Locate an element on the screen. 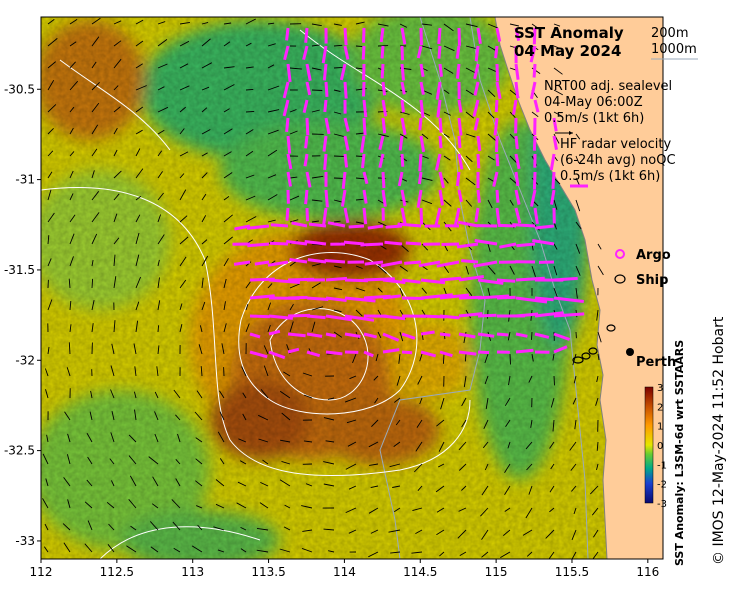  colorbar-tick-label: 0 is located at coordinates (660, 446).